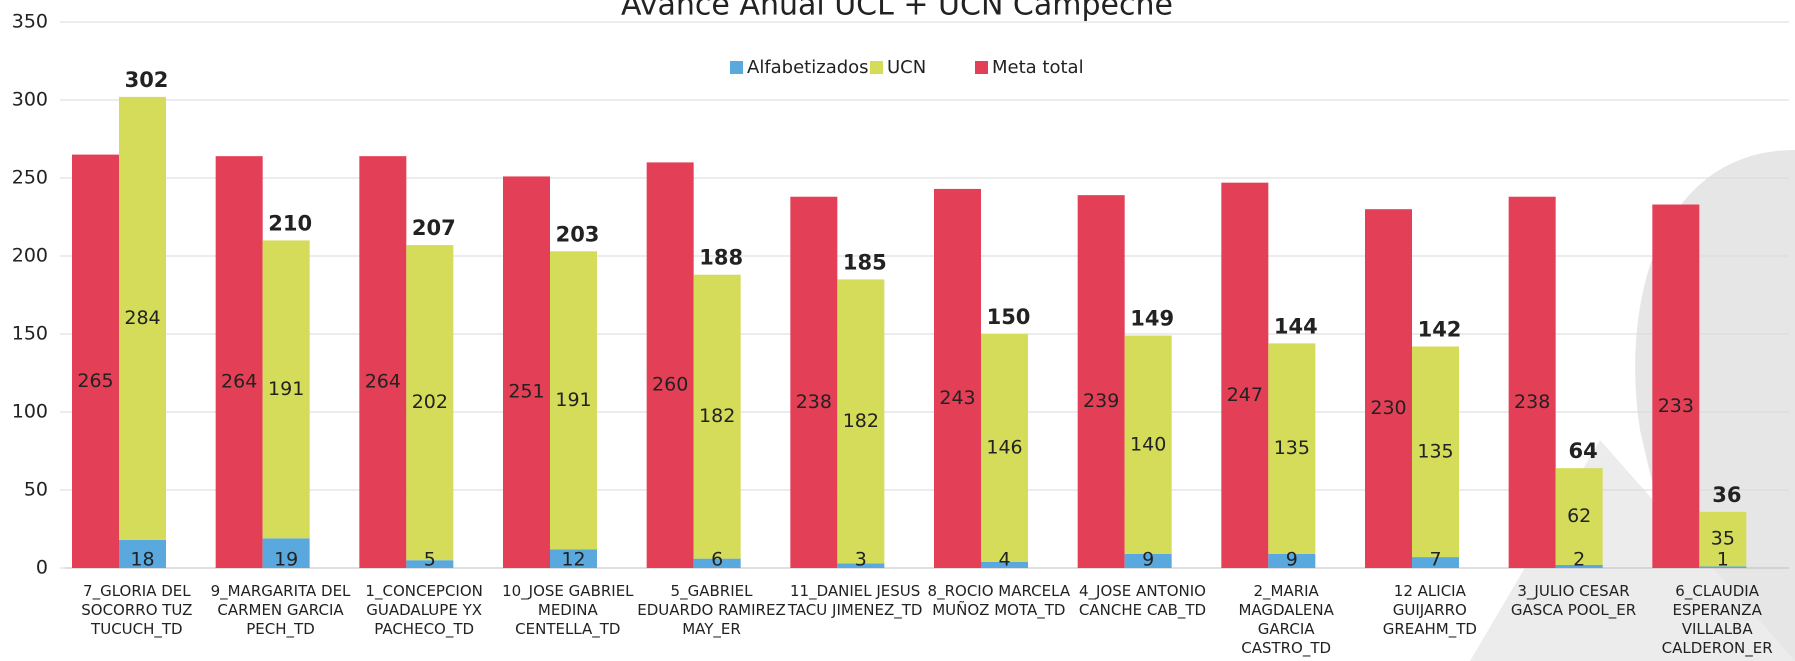  Describe the element at coordinates (30, 334) in the screenshot. I see `y-tick-label: 150` at that location.